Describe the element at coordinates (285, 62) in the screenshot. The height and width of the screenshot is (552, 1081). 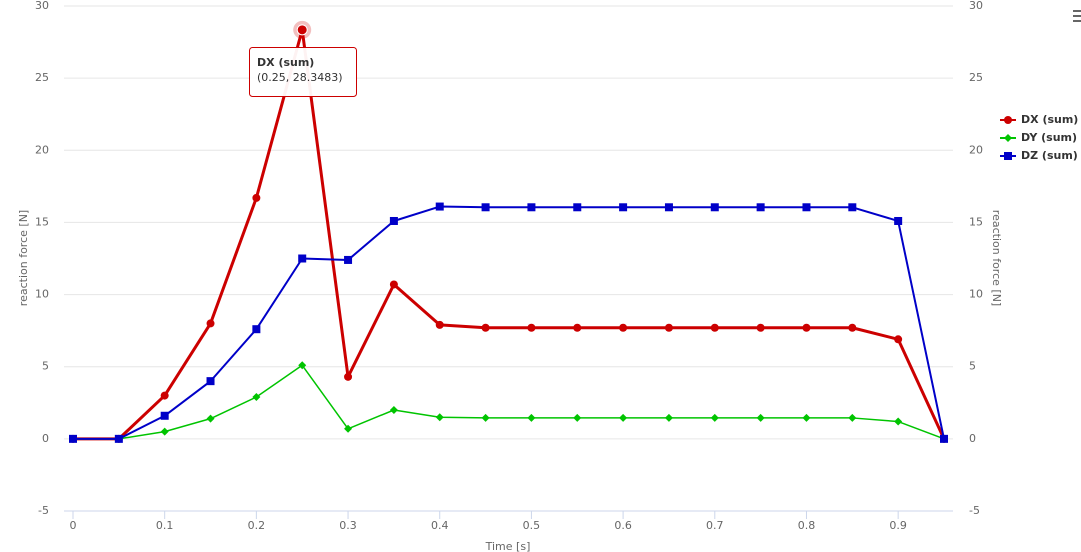
I see `tooltip-title: DX (sum)` at that location.